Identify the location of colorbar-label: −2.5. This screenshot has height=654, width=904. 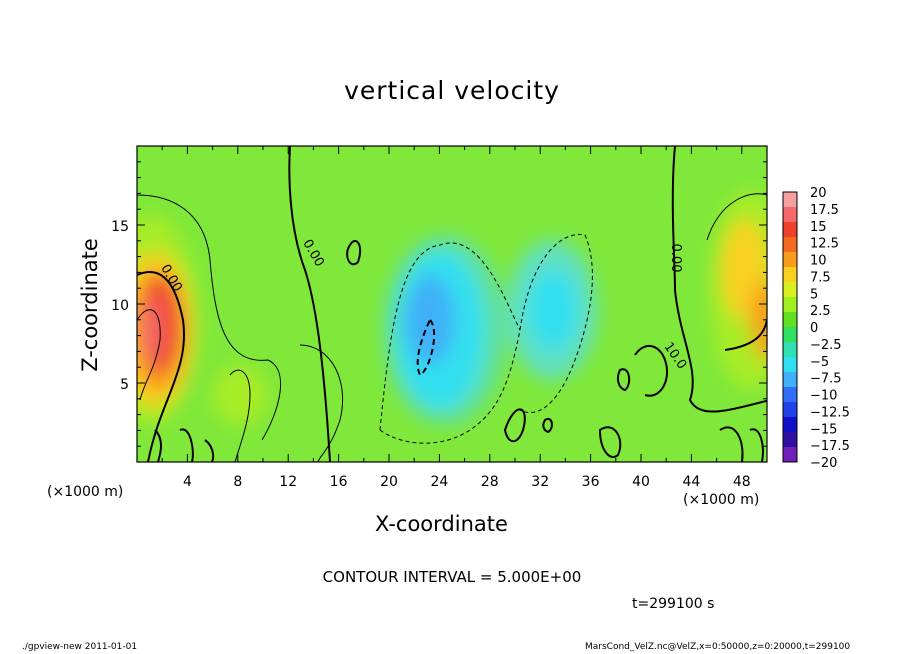
(826, 345).